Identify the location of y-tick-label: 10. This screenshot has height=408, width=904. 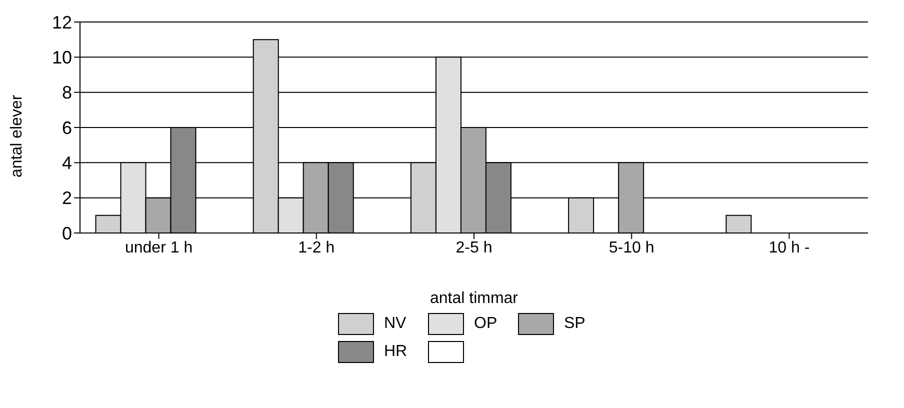
(62, 58).